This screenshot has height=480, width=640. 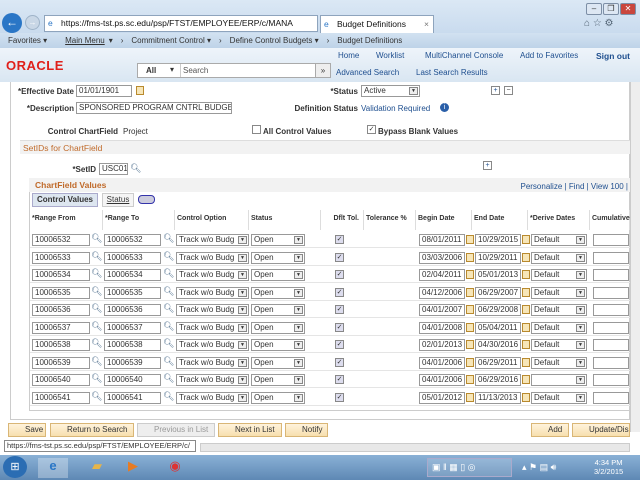 What do you see at coordinates (594, 9) in the screenshot?
I see `minimize-button: –` at bounding box center [594, 9].